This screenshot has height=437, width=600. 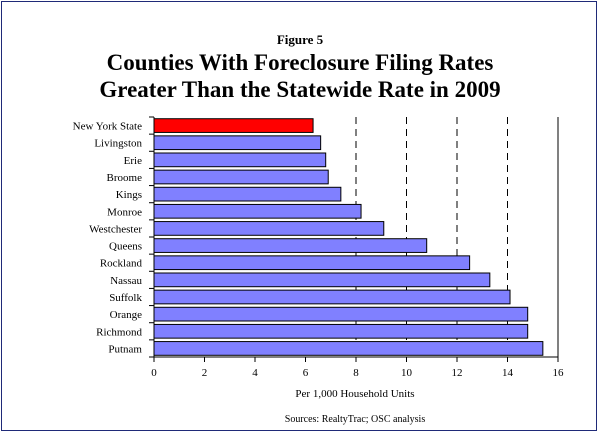 What do you see at coordinates (306, 373) in the screenshot?
I see `x-tick-label: 6` at bounding box center [306, 373].